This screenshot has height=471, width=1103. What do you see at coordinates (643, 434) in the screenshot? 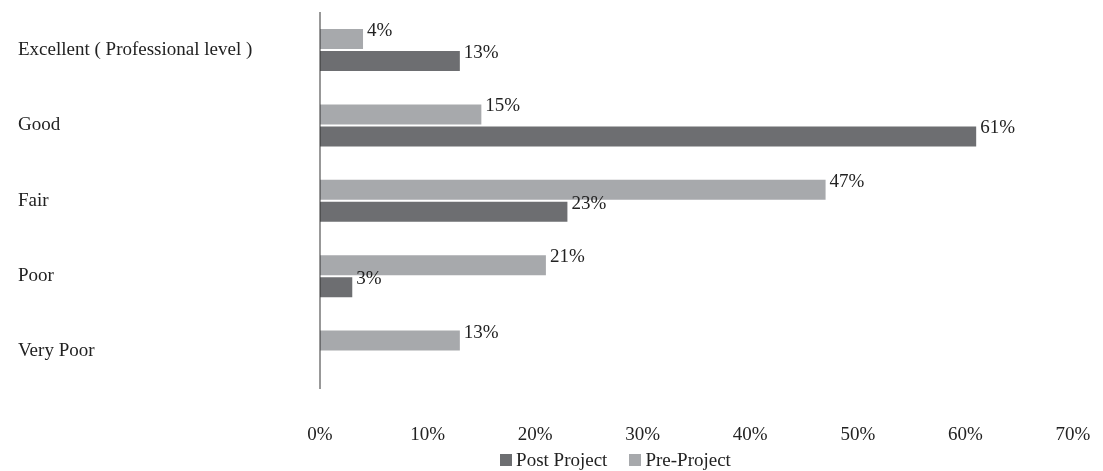
I see `x-tick-label: 30%` at bounding box center [643, 434].